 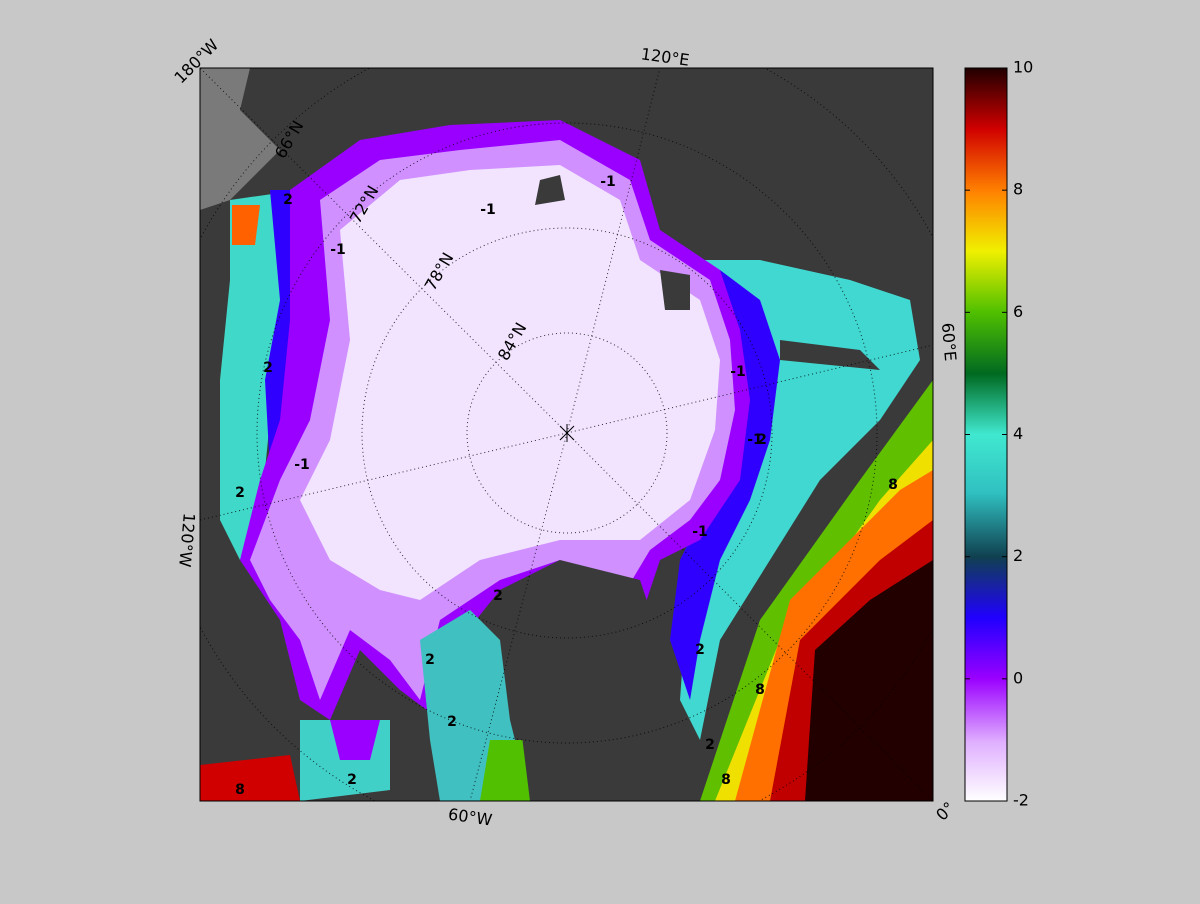 What do you see at coordinates (949, 342) in the screenshot?
I see `longitude-label: 60°E` at bounding box center [949, 342].